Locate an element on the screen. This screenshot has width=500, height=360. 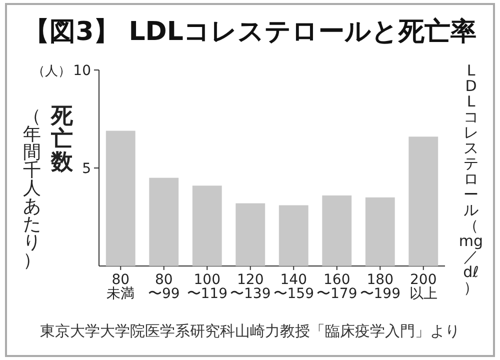
x-tick-label: 80 〜99 is located at coordinates (164, 287).